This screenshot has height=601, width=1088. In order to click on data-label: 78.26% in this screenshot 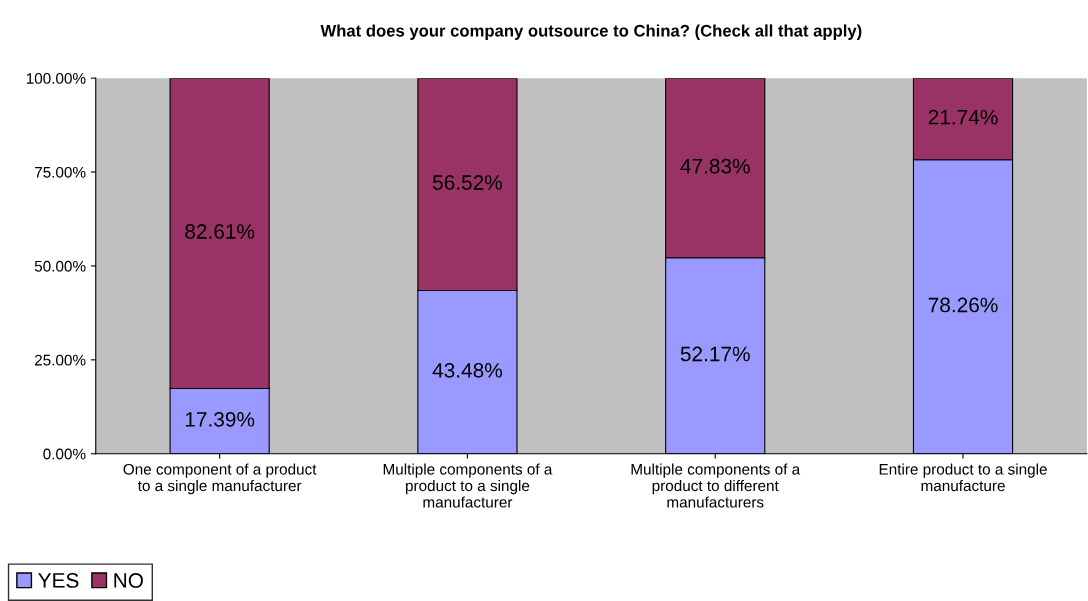, I will do `click(963, 305)`.